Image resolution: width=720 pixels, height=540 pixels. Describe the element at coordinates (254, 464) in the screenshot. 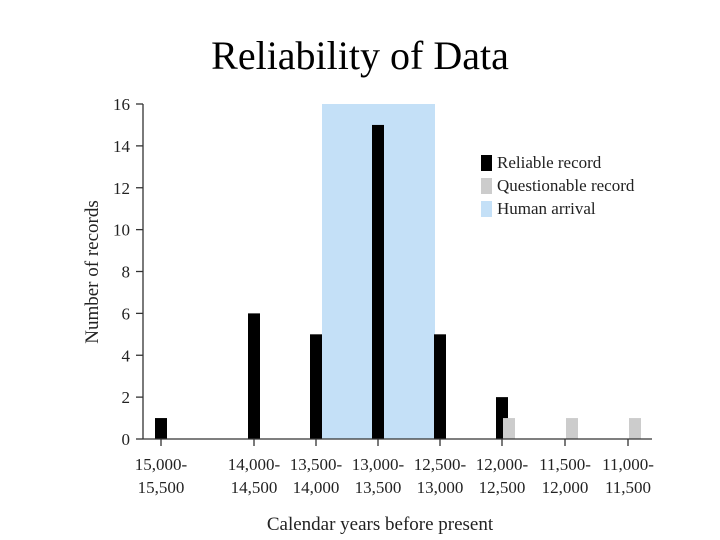

I see `x-tick-label-1-0: 14,000-` at that location.